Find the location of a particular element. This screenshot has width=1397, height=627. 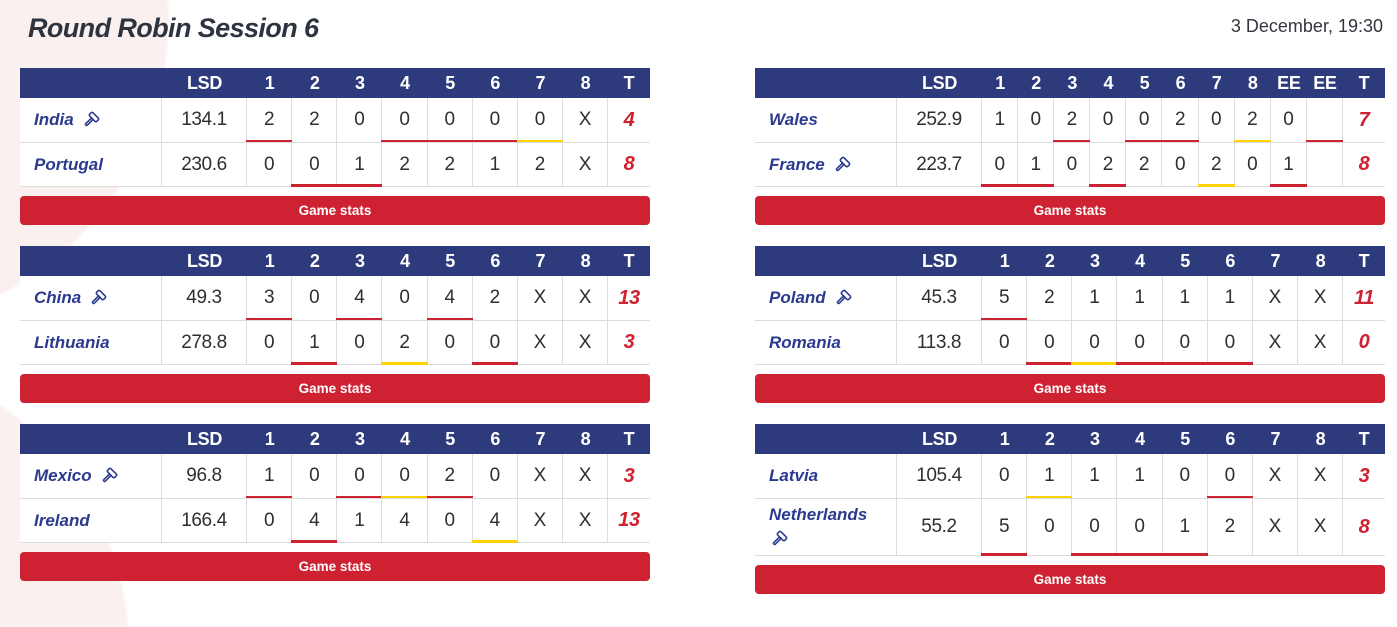

team-name: Wales is located at coordinates (826, 120).